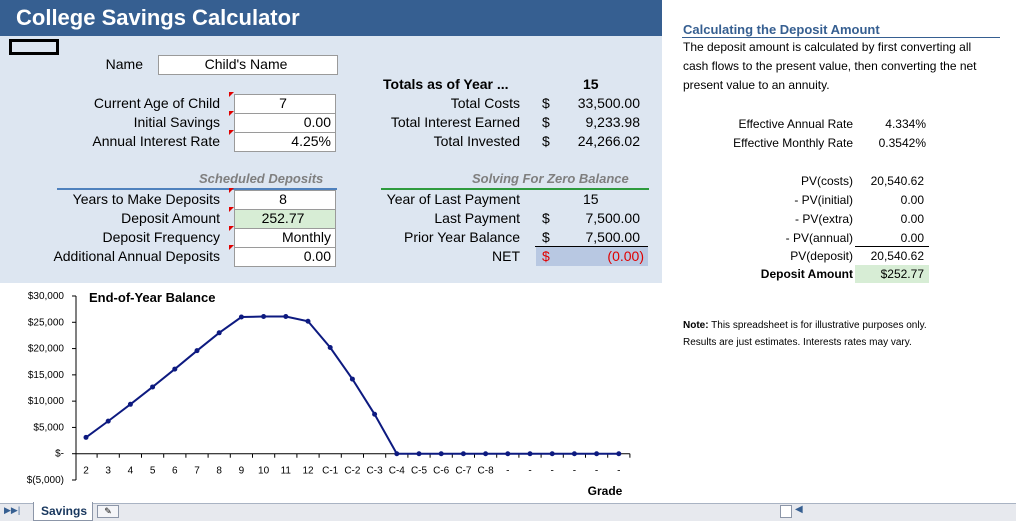  What do you see at coordinates (242, 471) in the screenshot?
I see `x-tick-label: 9` at bounding box center [242, 471].